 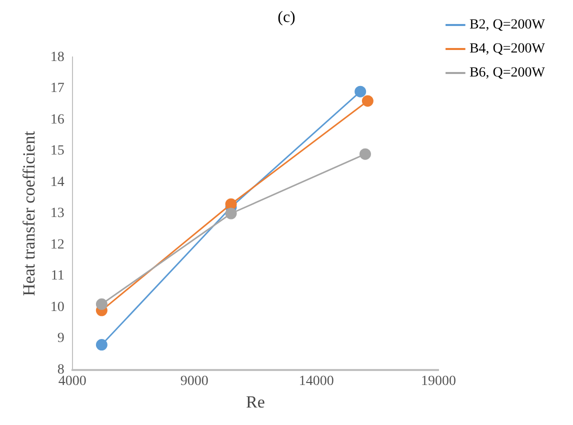 What do you see at coordinates (57, 120) in the screenshot?
I see `y-tick-label: 16` at bounding box center [57, 120].